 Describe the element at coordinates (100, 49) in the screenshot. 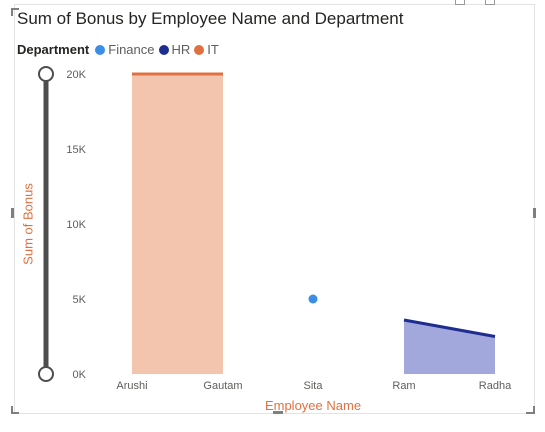

I see `legend-marker-finance` at that location.